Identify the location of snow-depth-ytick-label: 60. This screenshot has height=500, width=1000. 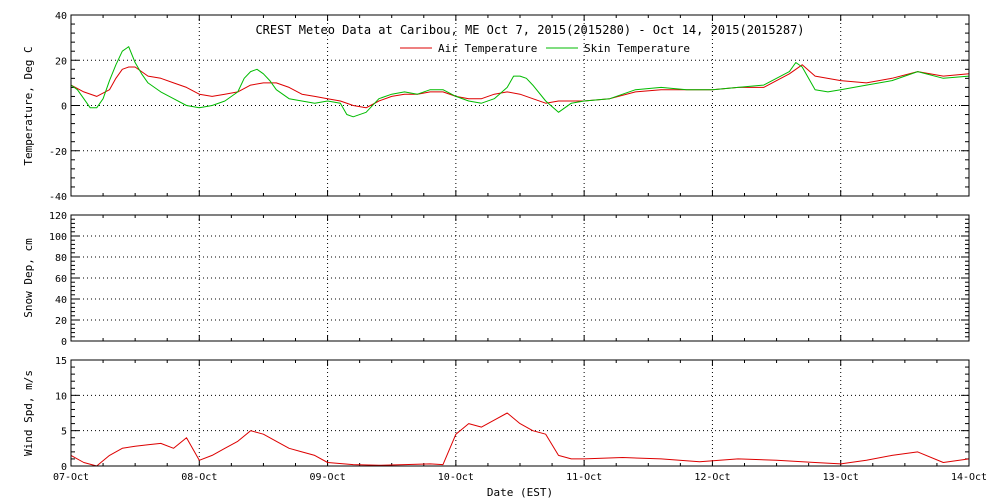
(61, 279).